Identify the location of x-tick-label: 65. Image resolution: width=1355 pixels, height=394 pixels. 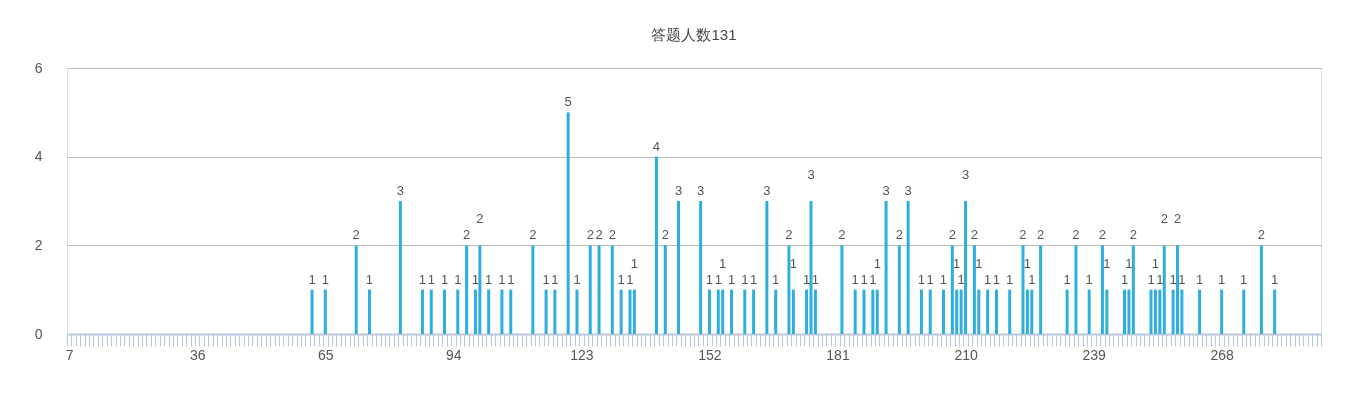
(326, 354).